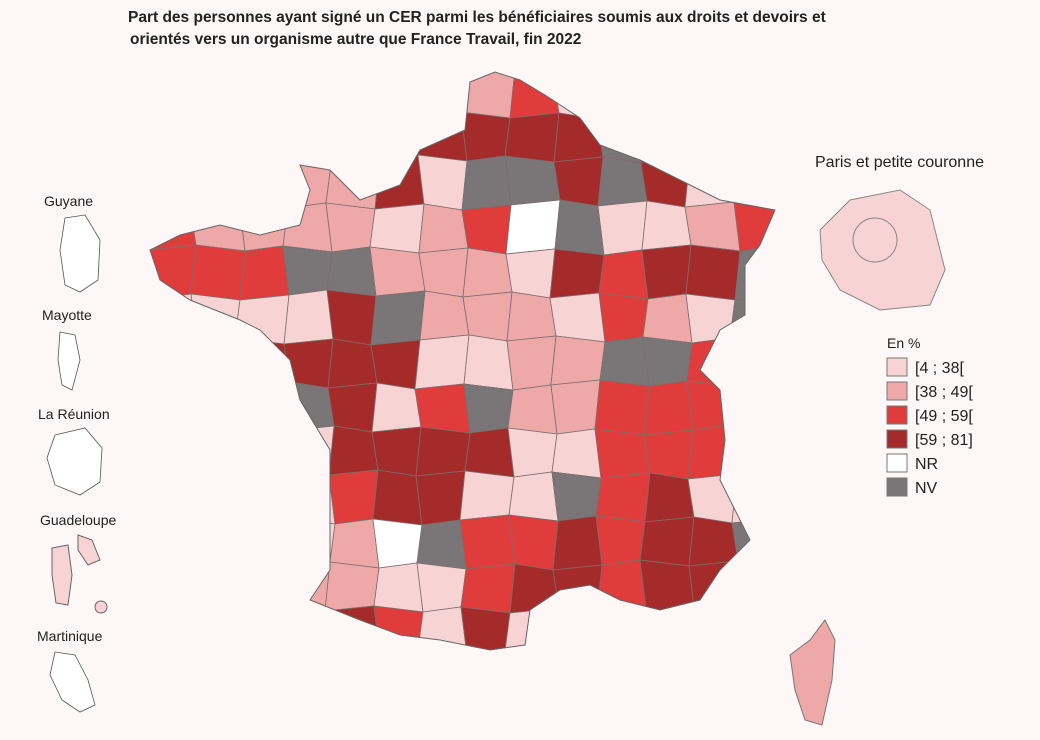  Describe the element at coordinates (67, 315) in the screenshot. I see `inset-label: Mayotte` at that location.